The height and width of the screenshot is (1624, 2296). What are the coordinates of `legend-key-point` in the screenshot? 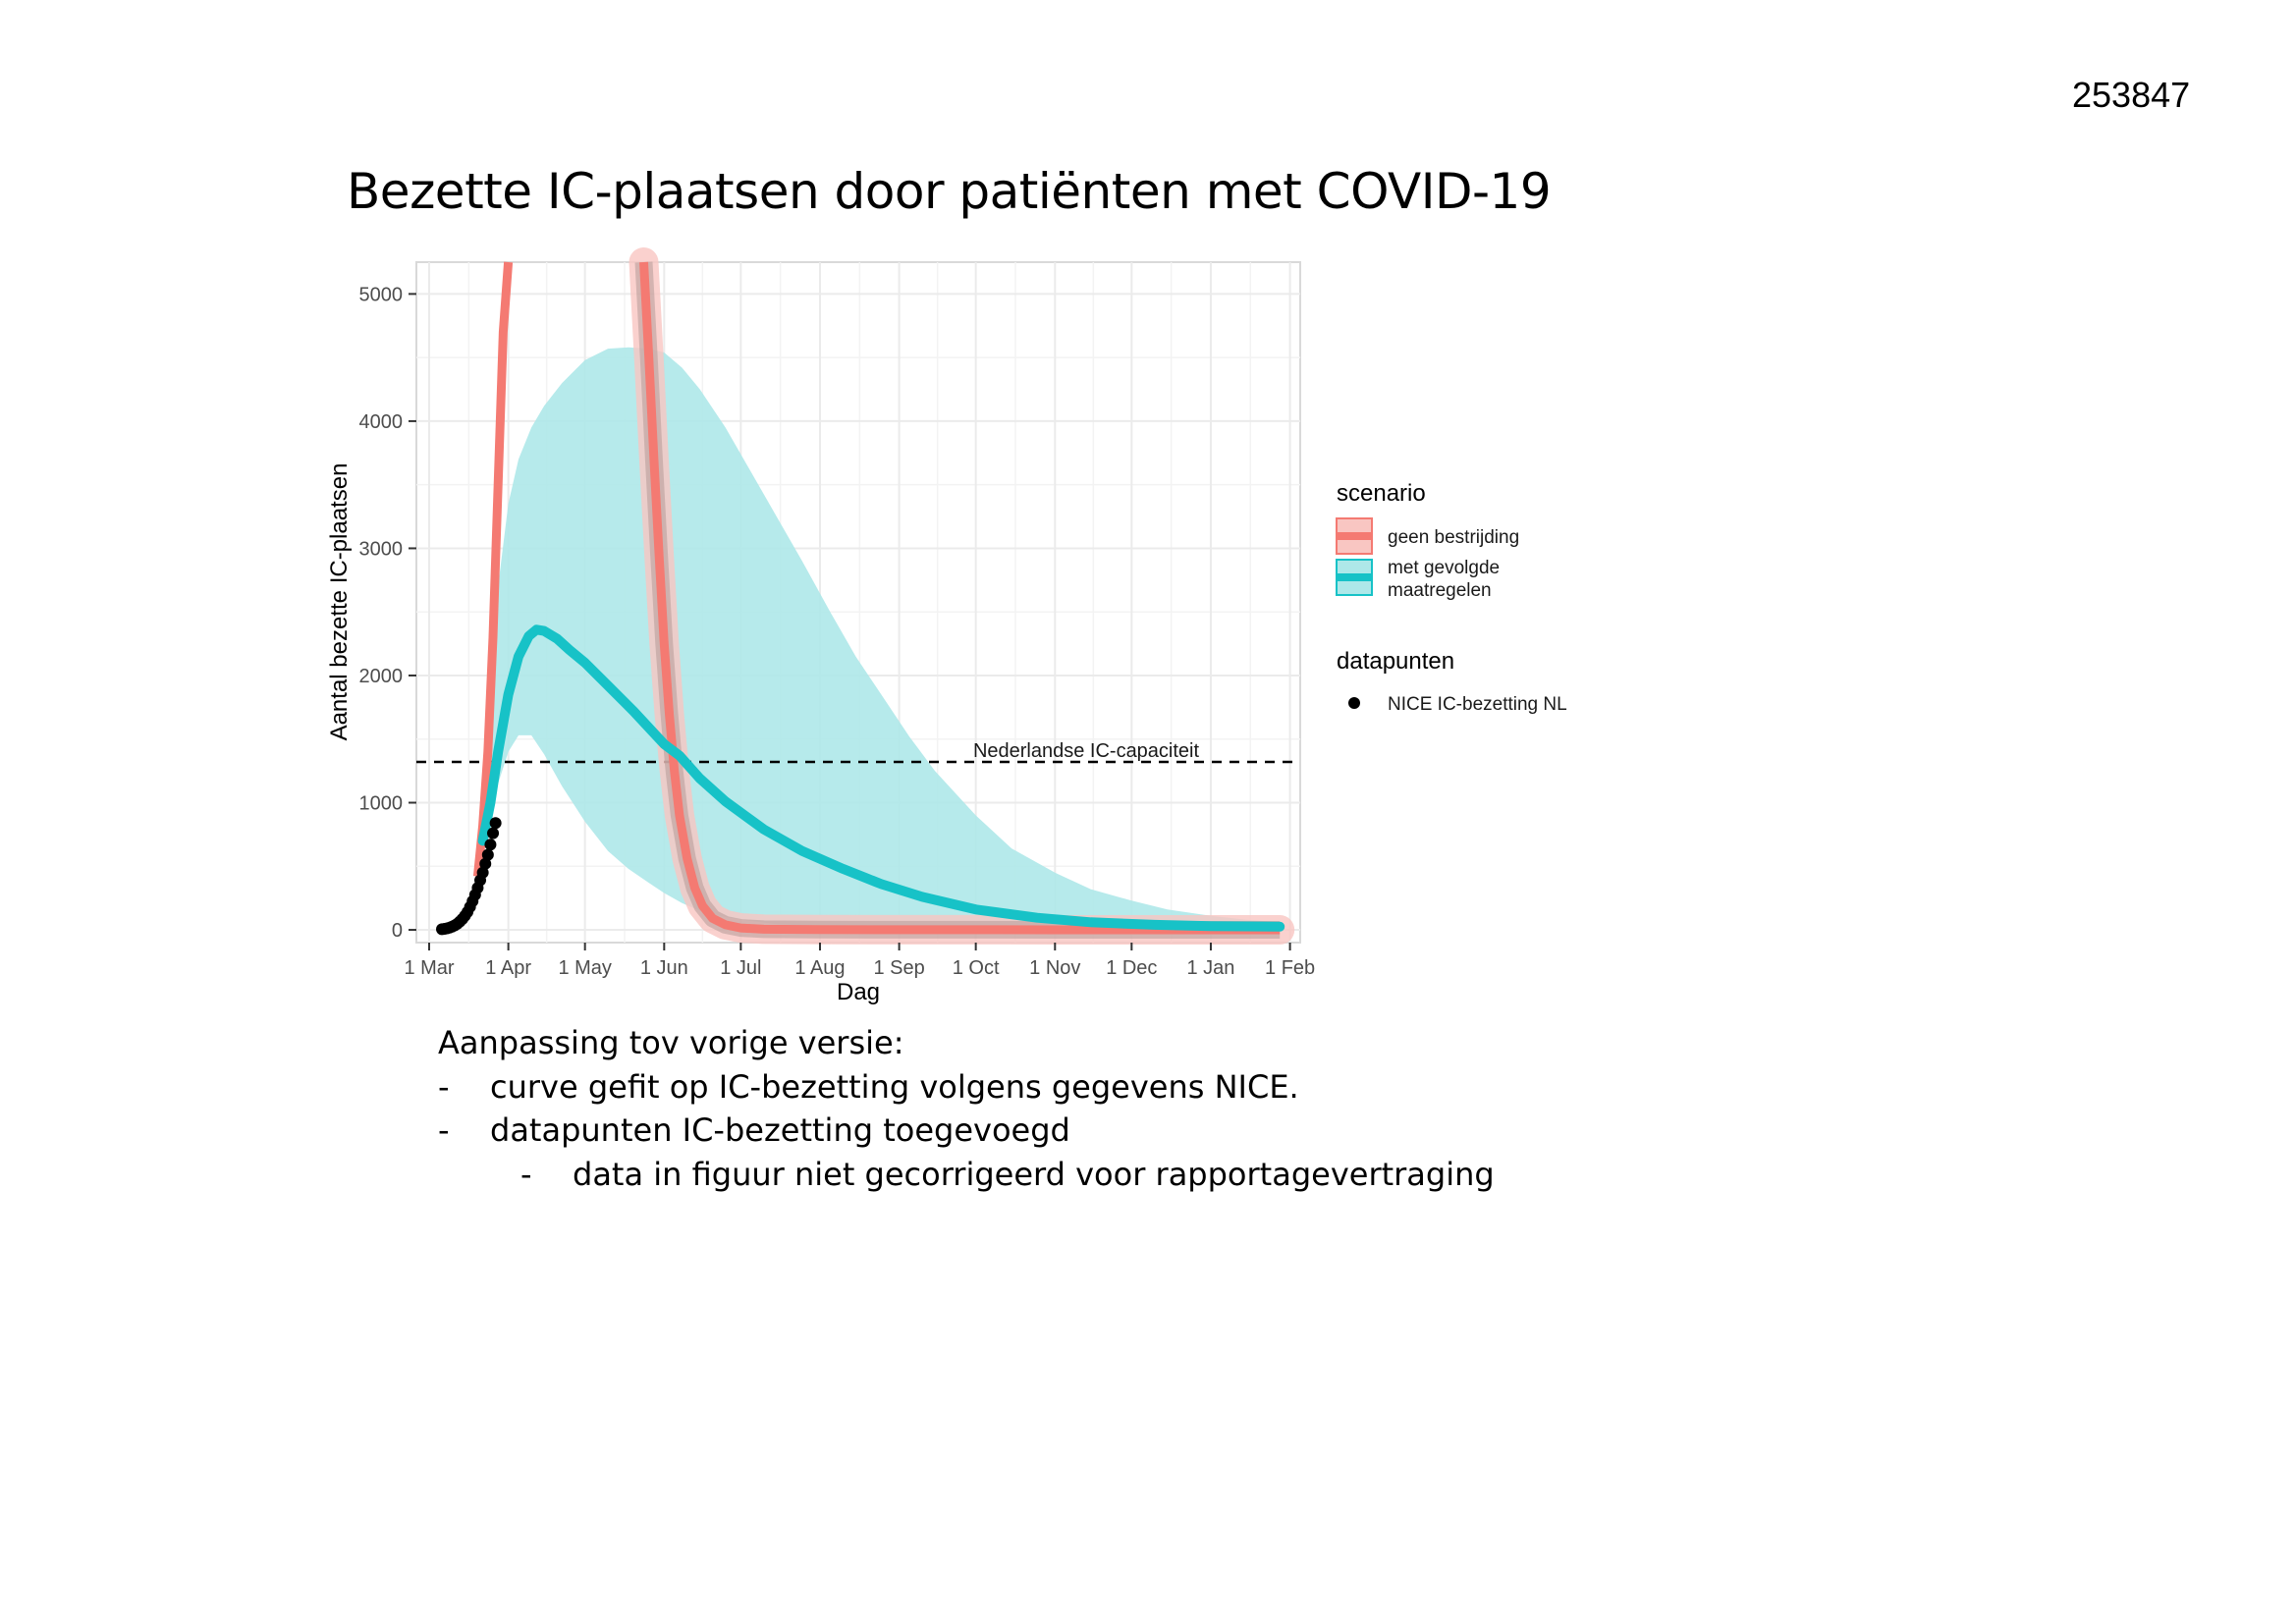 It's located at (1354, 703).